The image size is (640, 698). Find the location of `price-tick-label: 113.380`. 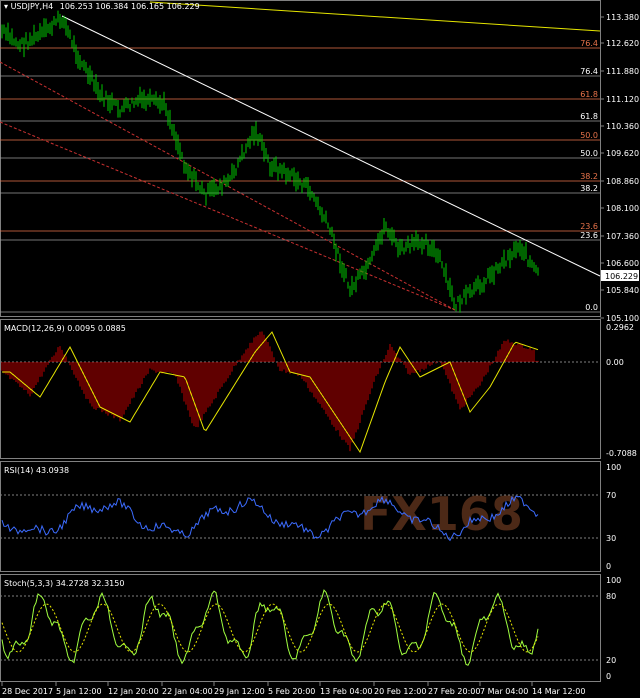

price-tick-label: 113.380 is located at coordinates (622, 17).